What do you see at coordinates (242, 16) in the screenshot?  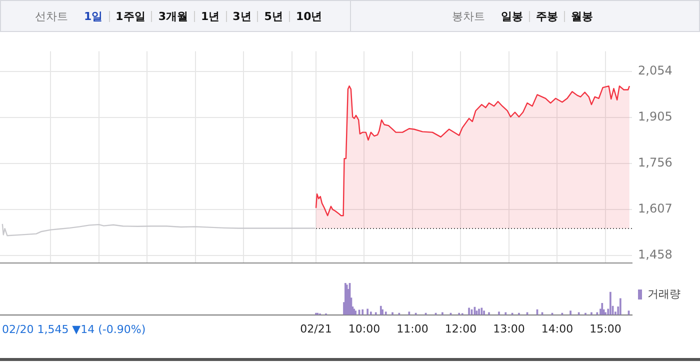 I see `text: 3년` at bounding box center [242, 16].